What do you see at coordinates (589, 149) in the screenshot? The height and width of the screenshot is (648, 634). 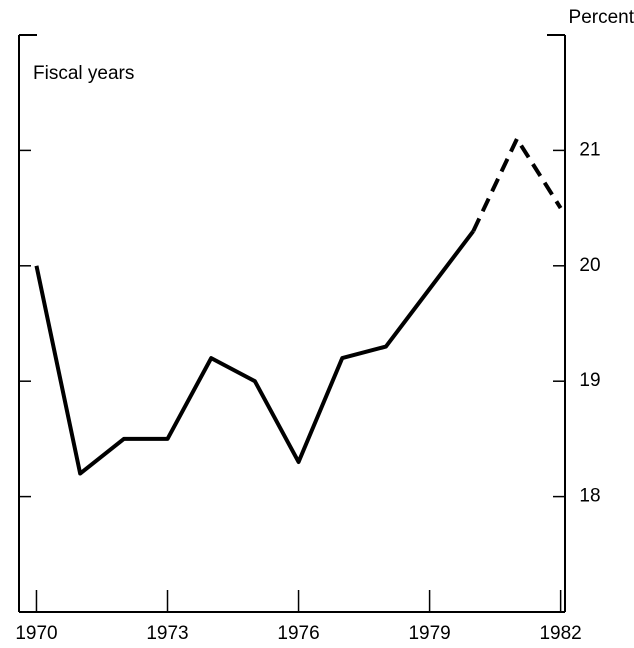 I see `y-tick-label: 21` at bounding box center [589, 149].